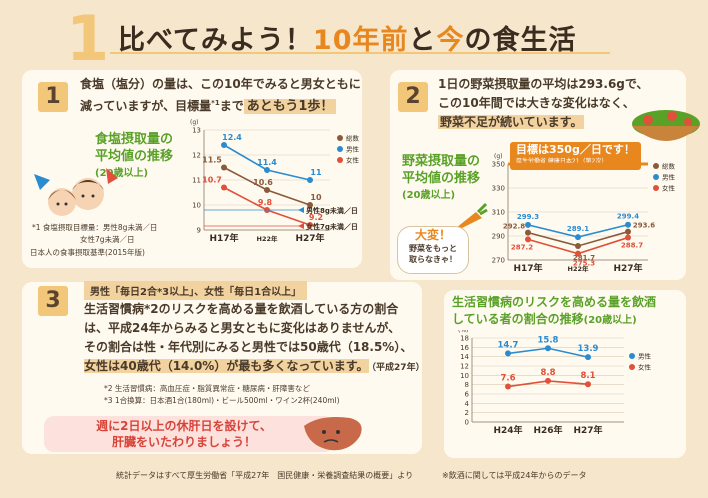 This screenshot has width=708, height=498. What do you see at coordinates (413, 97) in the screenshot?
I see `section2-number: 2` at bounding box center [413, 97].